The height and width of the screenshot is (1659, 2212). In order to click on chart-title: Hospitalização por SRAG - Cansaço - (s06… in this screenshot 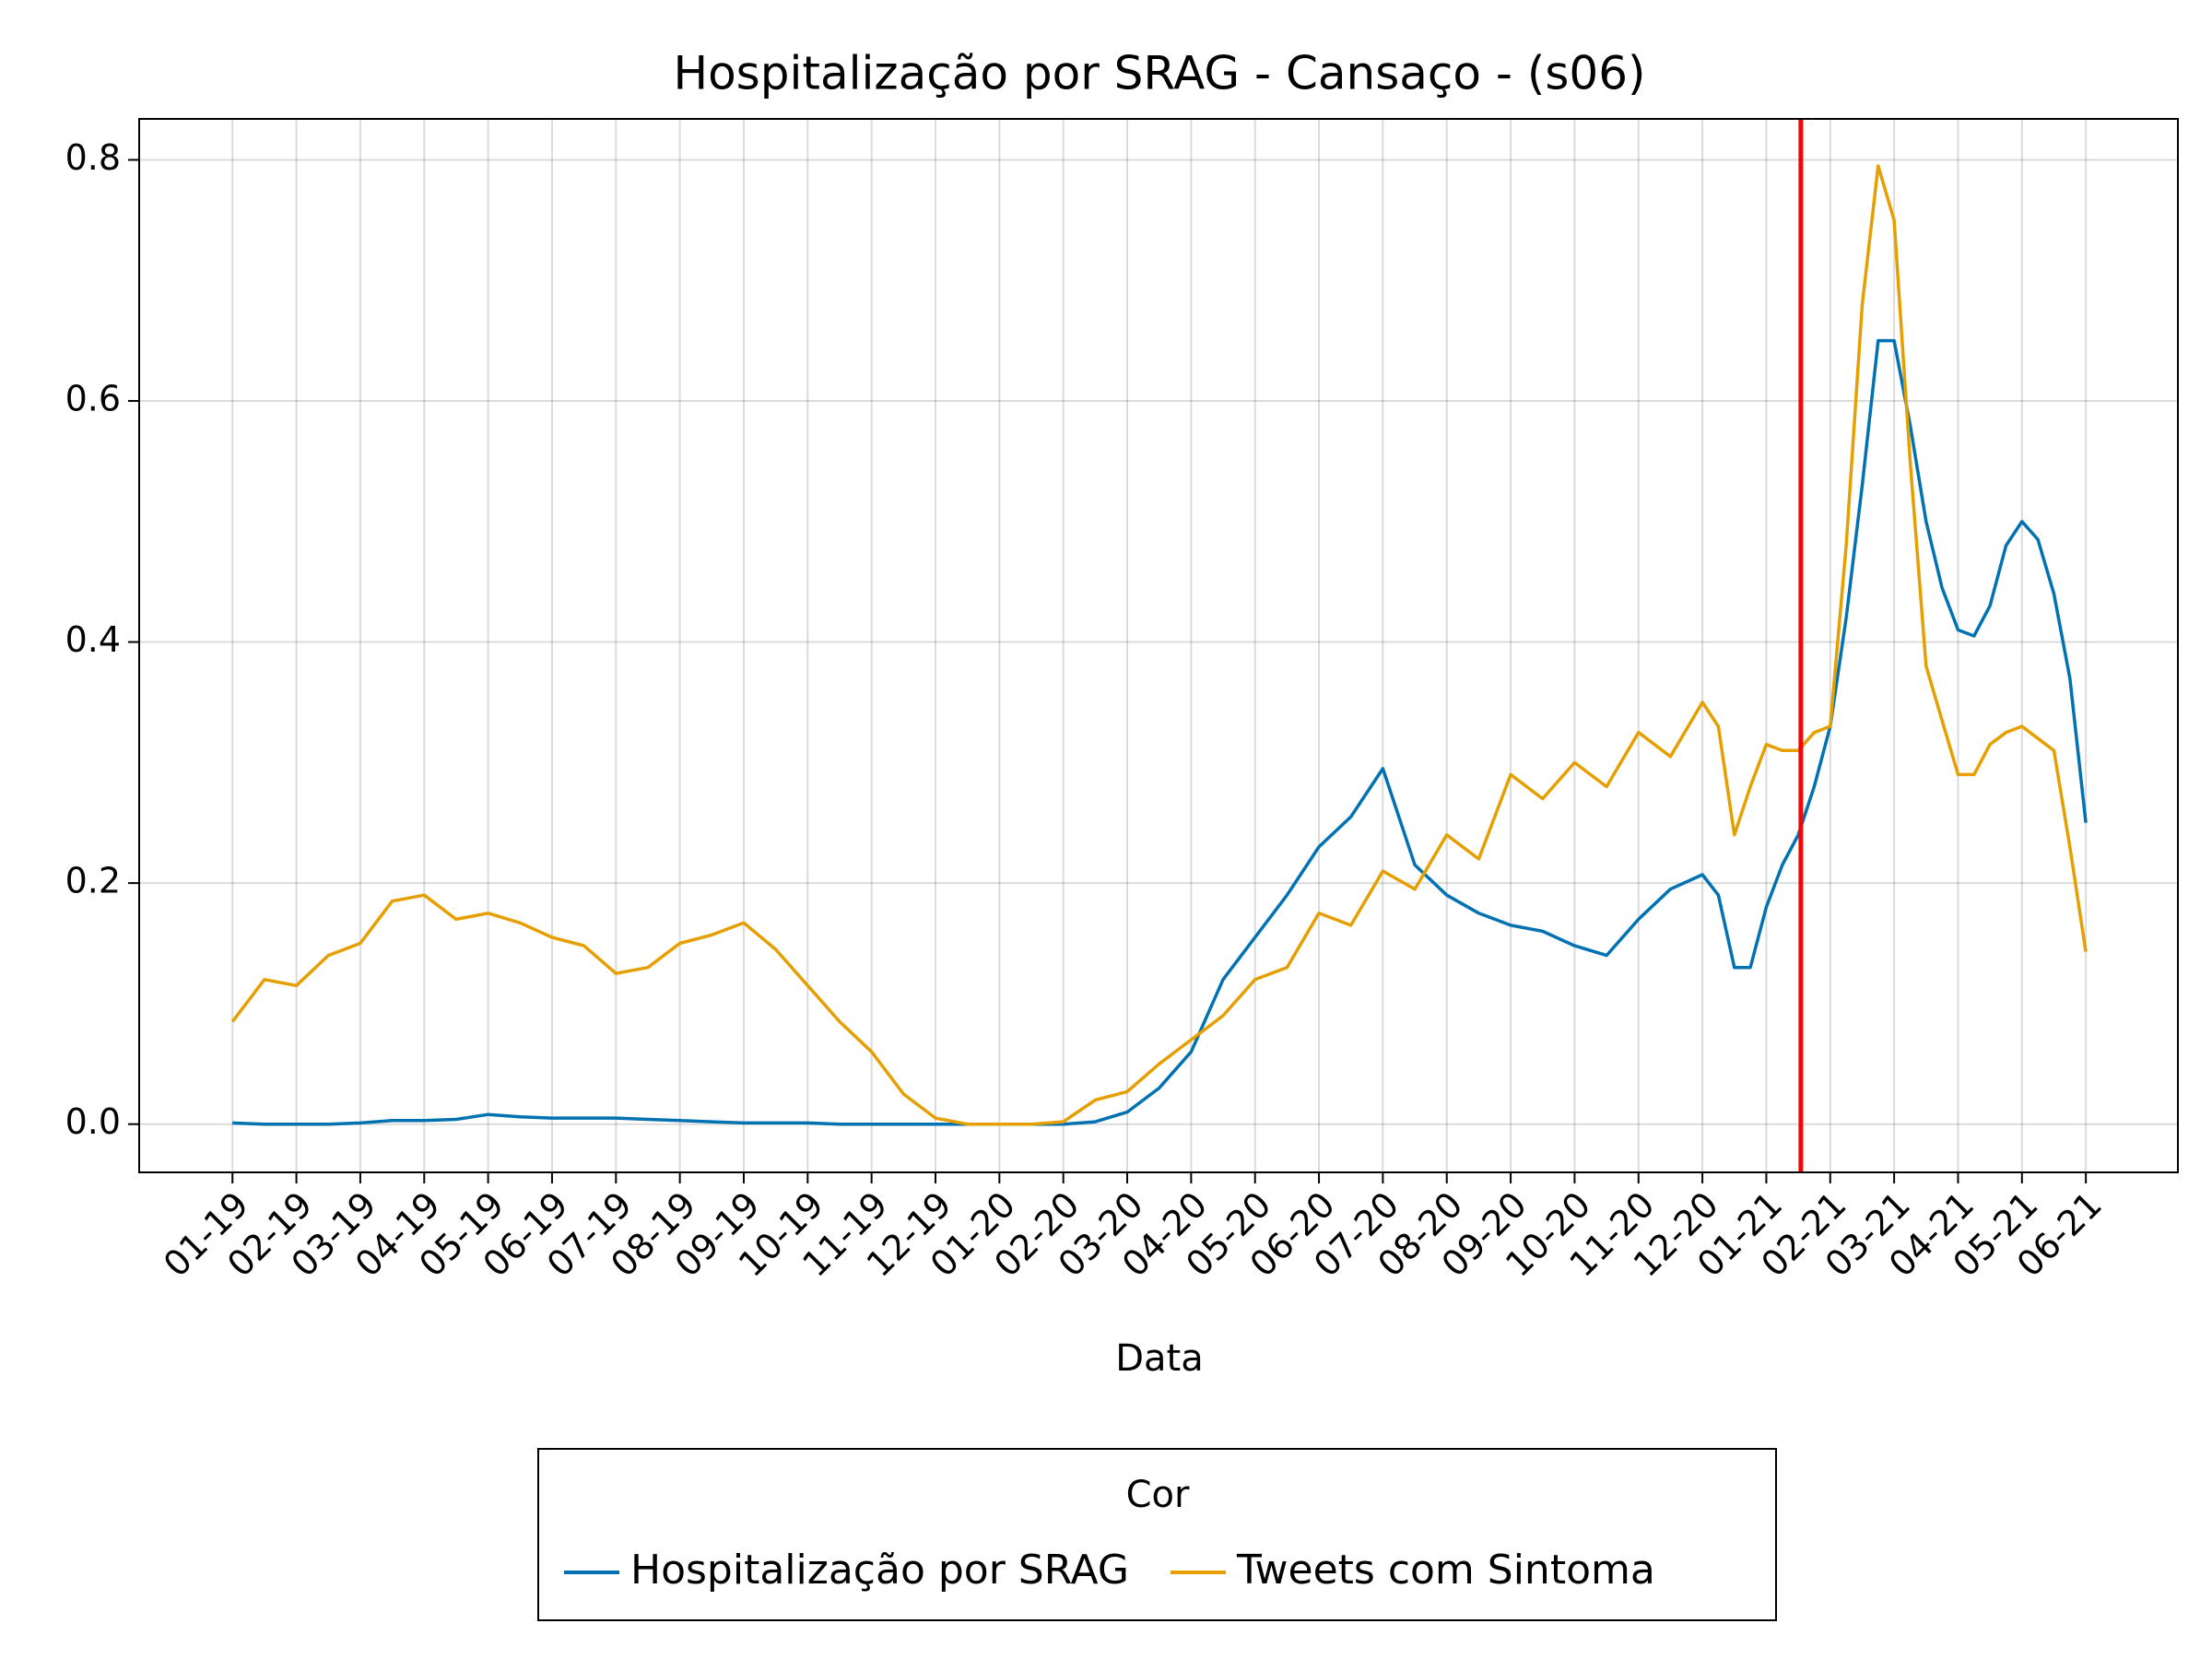, I will do `click(1159, 73)`.